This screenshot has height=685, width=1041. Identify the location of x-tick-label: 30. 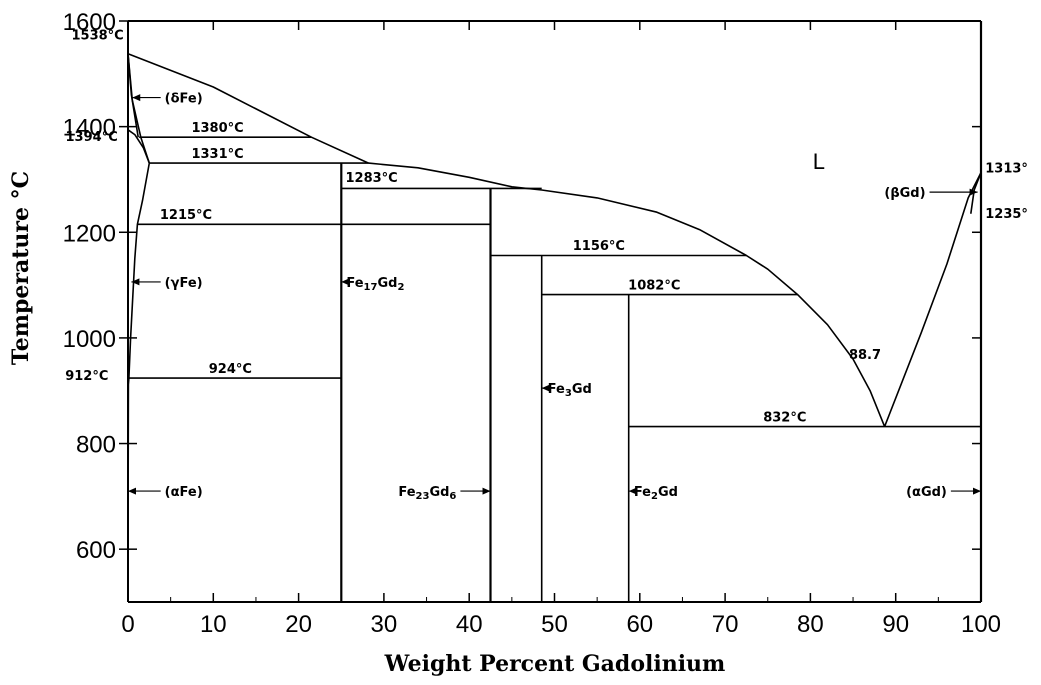
(384, 624).